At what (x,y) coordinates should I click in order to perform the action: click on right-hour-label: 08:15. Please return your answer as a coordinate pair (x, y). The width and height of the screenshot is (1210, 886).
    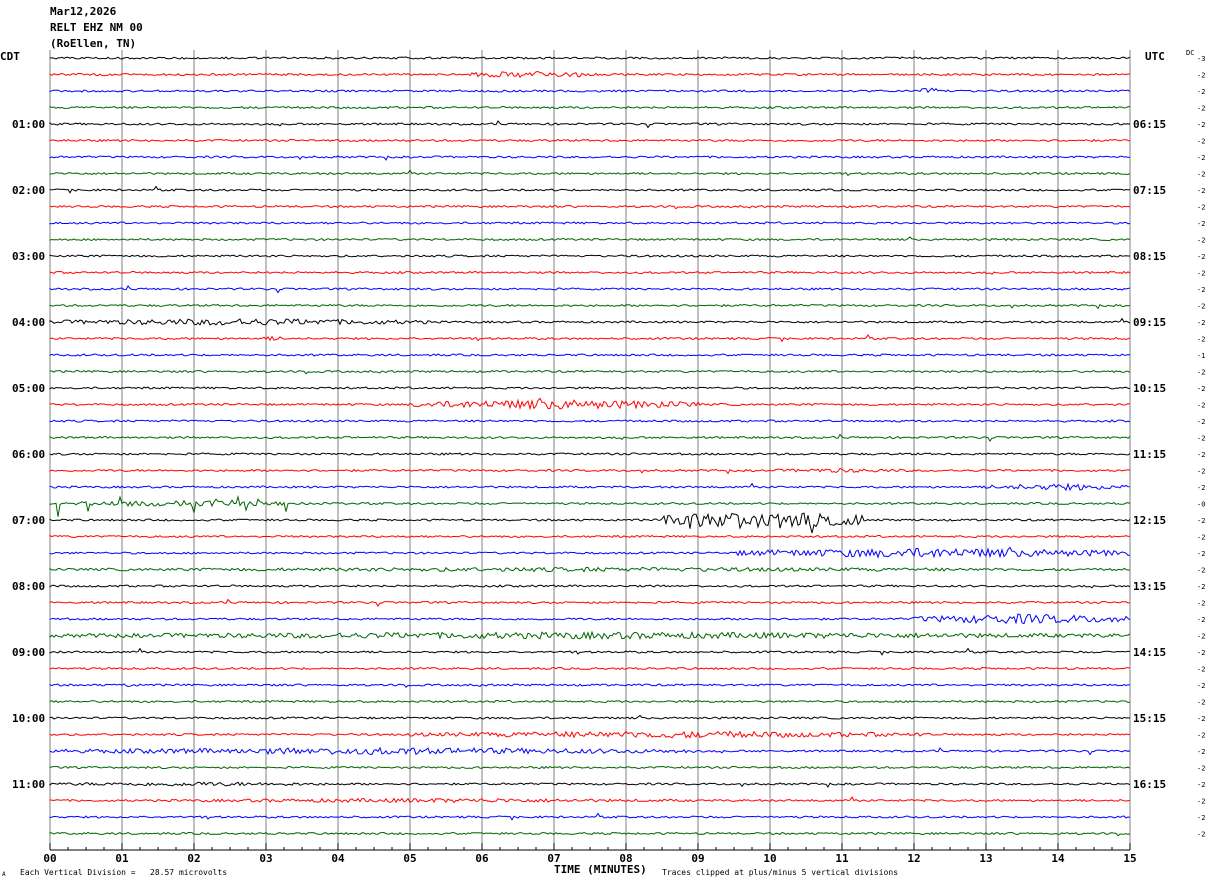
    Looking at the image, I should click on (1149, 256).